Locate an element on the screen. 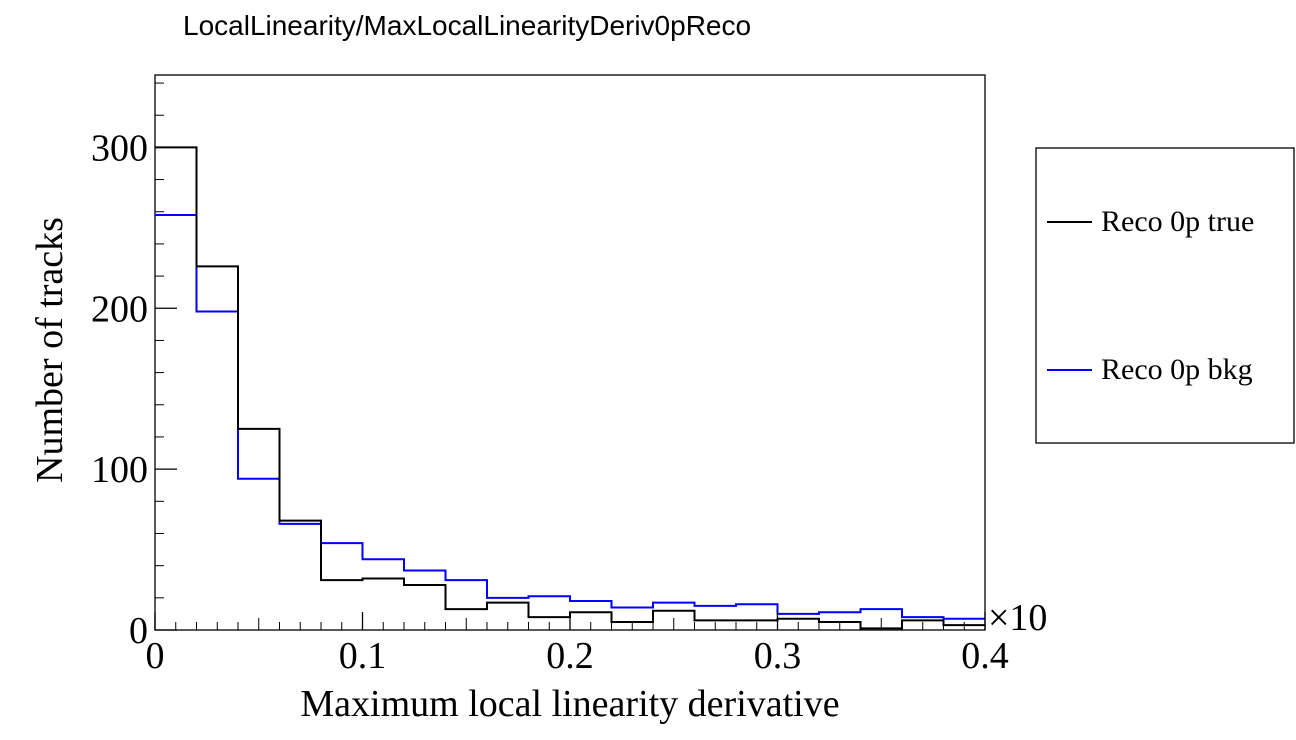 This screenshot has height=740, width=1296. y-axis-label: Number of tracks is located at coordinates (50, 350).